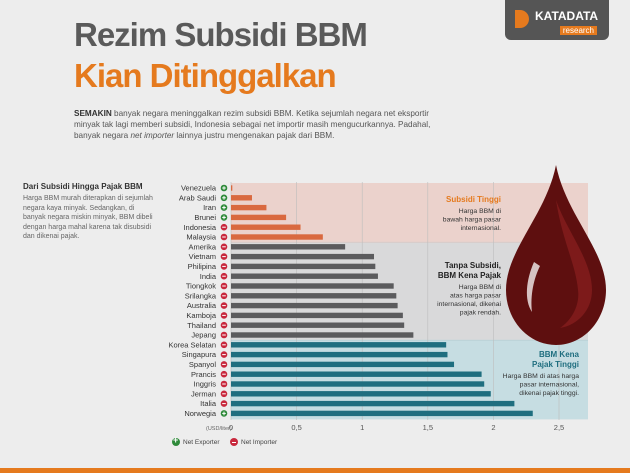 This screenshot has height=473, width=630. What do you see at coordinates (201, 442) in the screenshot?
I see `legend-exporter-label: Net Exporter` at bounding box center [201, 442].